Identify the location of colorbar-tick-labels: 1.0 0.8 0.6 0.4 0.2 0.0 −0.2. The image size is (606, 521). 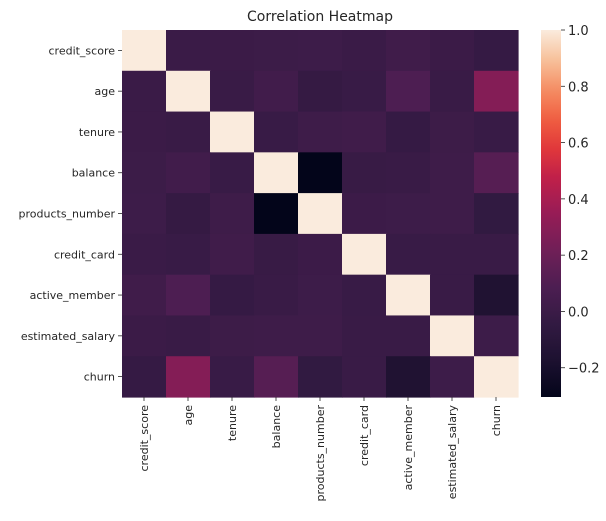
(580, 200).